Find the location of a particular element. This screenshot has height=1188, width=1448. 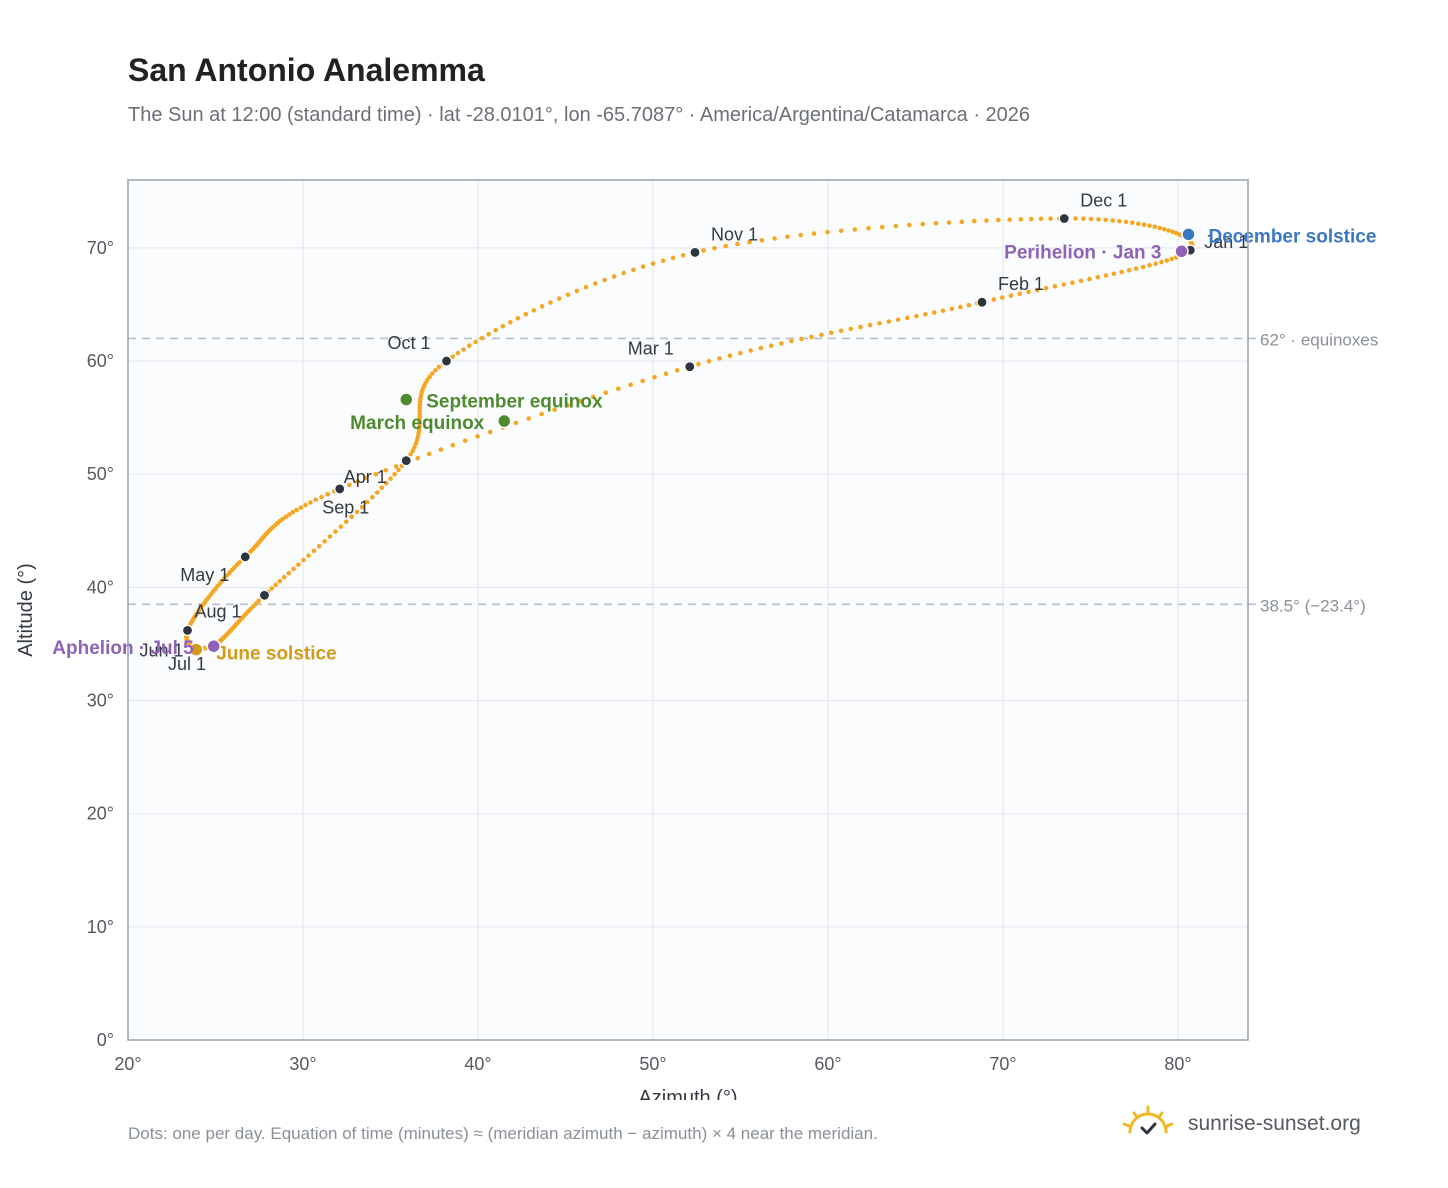

month-label: Nov 1 is located at coordinates (734, 234).